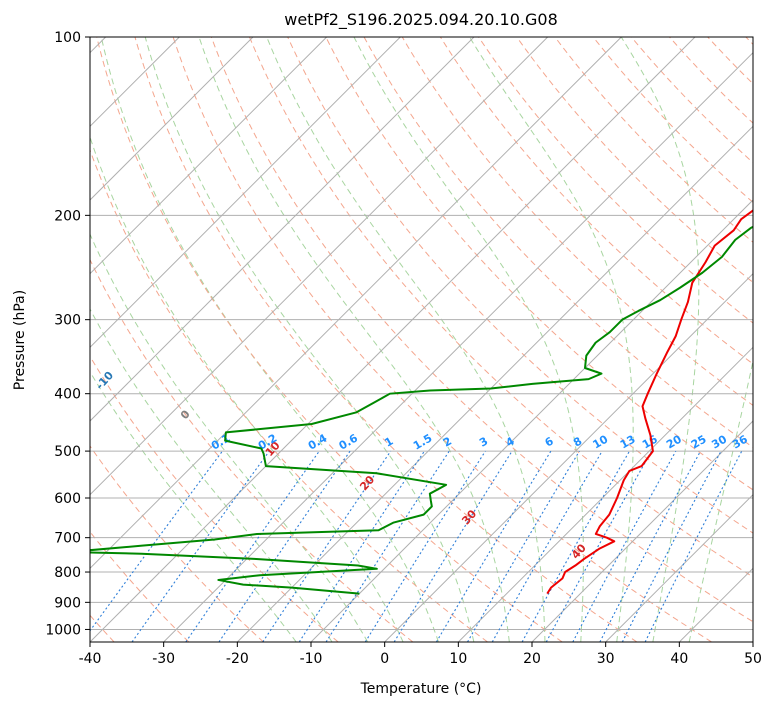 The height and width of the screenshot is (708, 775). What do you see at coordinates (67, 321) in the screenshot?
I see `y-tick-label: 300` at bounding box center [67, 321].